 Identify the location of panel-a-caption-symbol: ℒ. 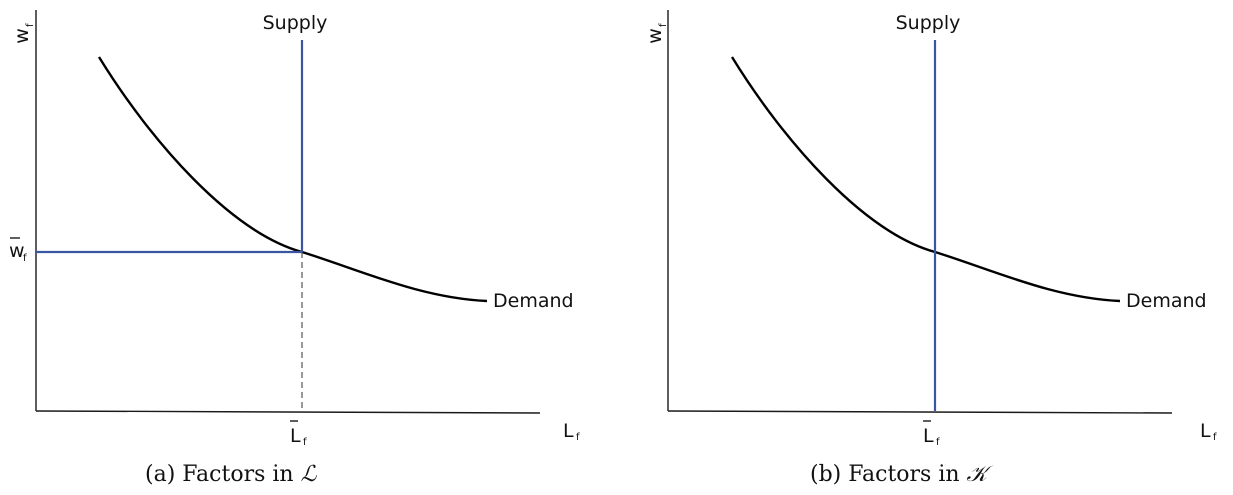
(309, 474).